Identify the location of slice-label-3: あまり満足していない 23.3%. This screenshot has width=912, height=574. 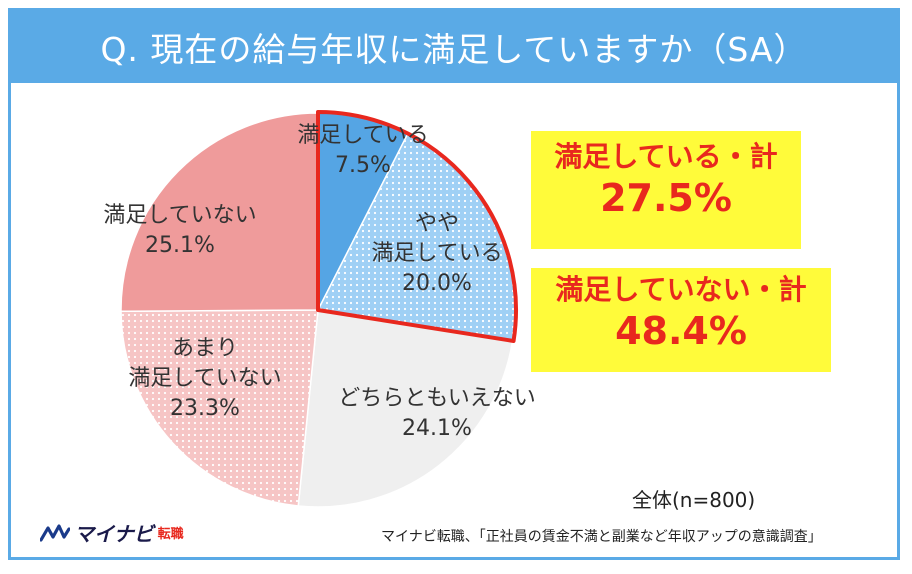
(204, 378).